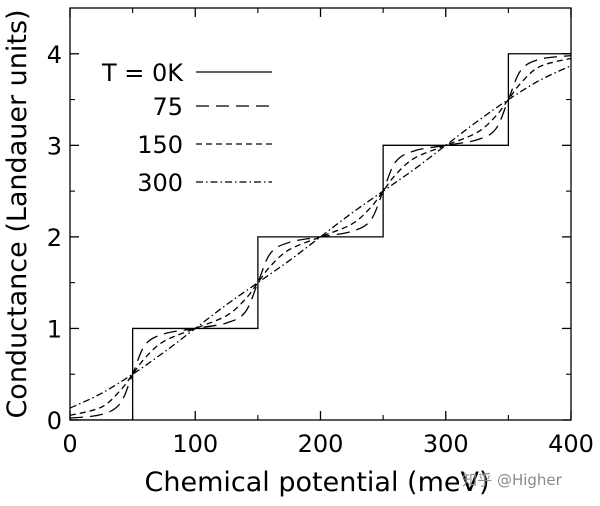 The image size is (600, 506). Describe the element at coordinates (54, 421) in the screenshot. I see `y-tick-label: 0` at that location.